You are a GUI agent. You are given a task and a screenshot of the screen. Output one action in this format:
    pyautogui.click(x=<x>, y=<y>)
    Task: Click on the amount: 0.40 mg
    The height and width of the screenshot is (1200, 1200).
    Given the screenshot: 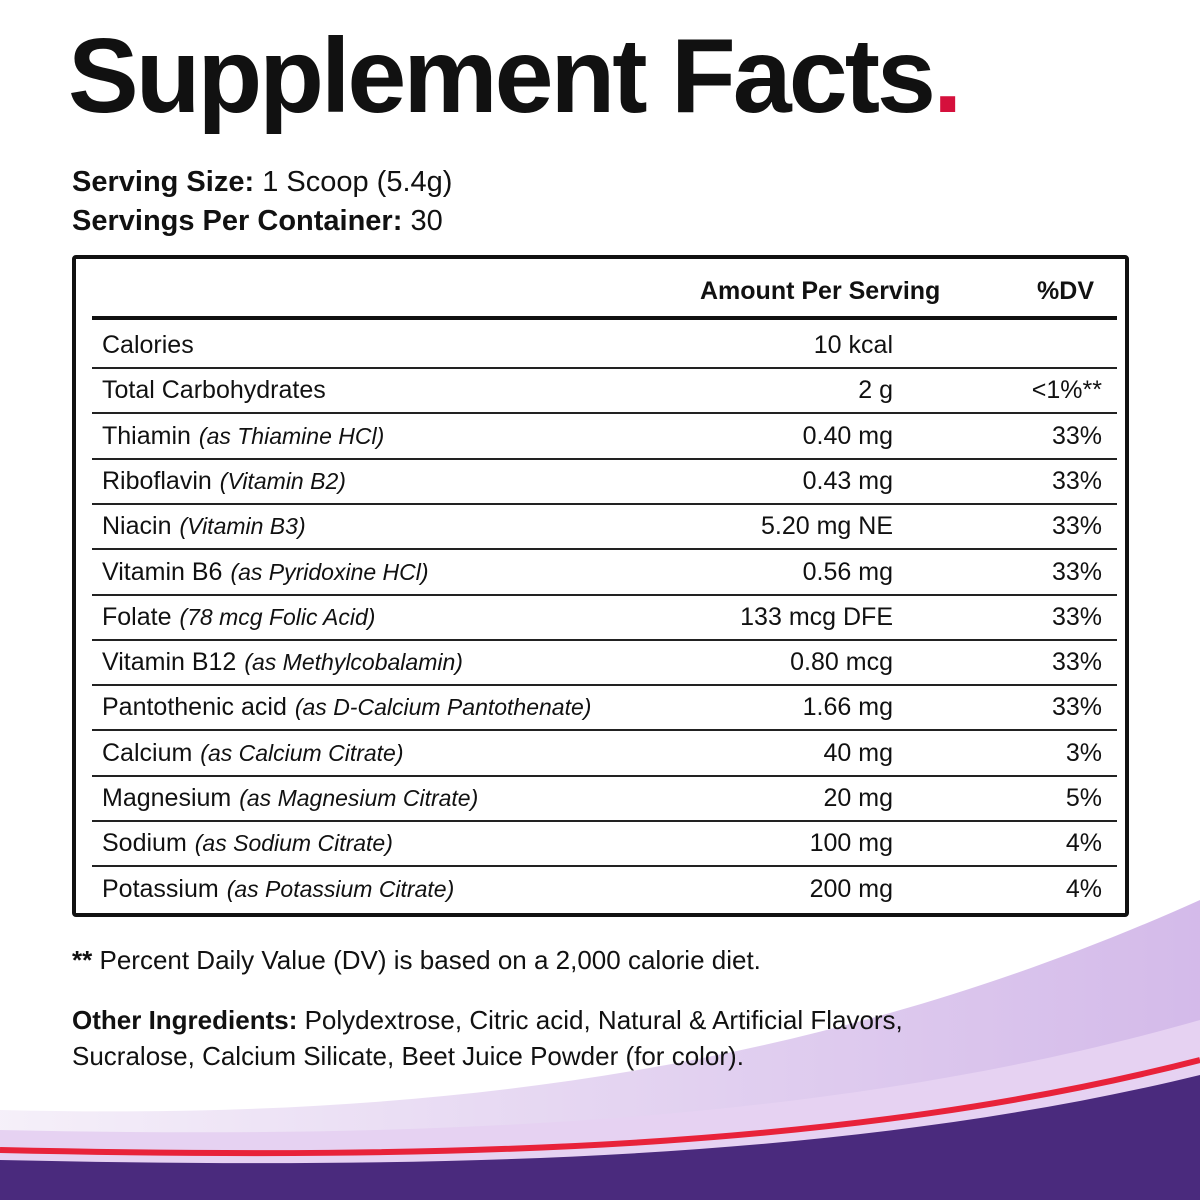 What is the action you would take?
    pyautogui.click(x=847, y=435)
    